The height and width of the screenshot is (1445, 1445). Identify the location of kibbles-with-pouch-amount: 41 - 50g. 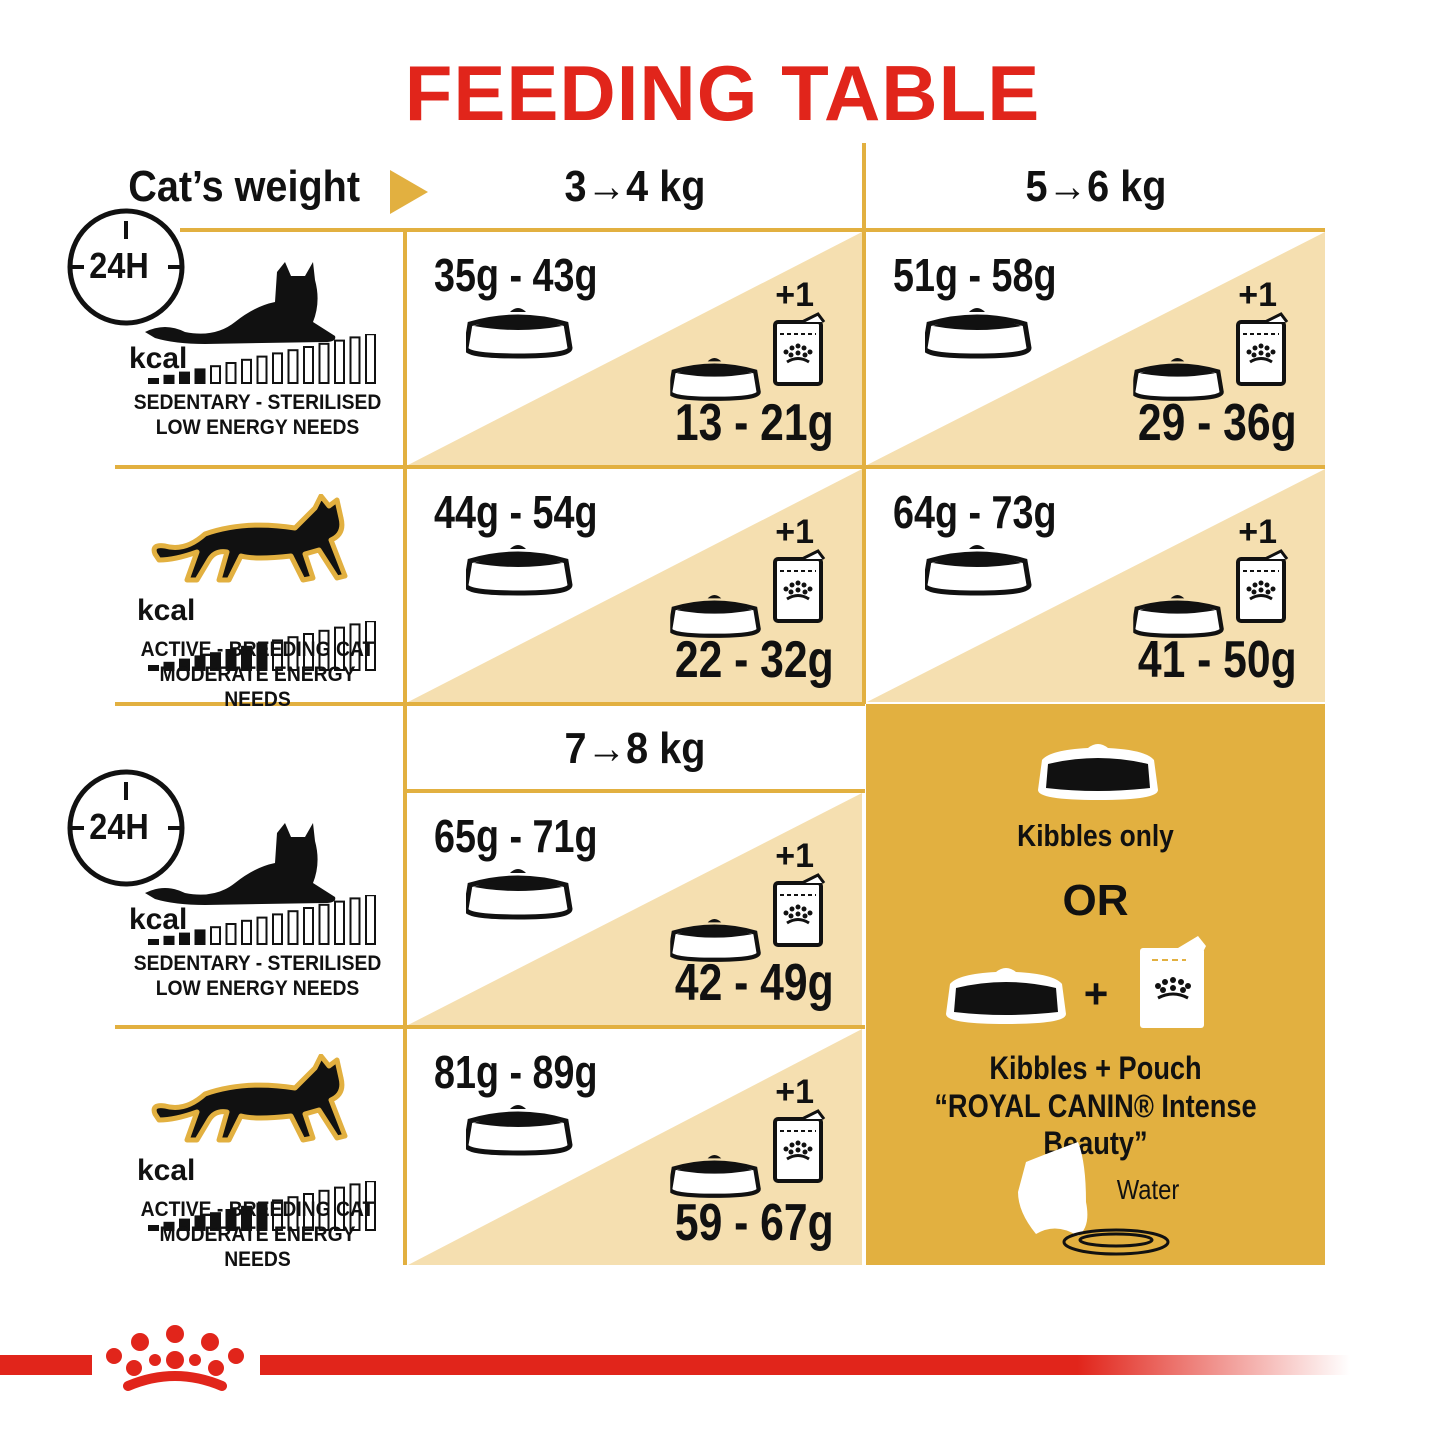
(1217, 660).